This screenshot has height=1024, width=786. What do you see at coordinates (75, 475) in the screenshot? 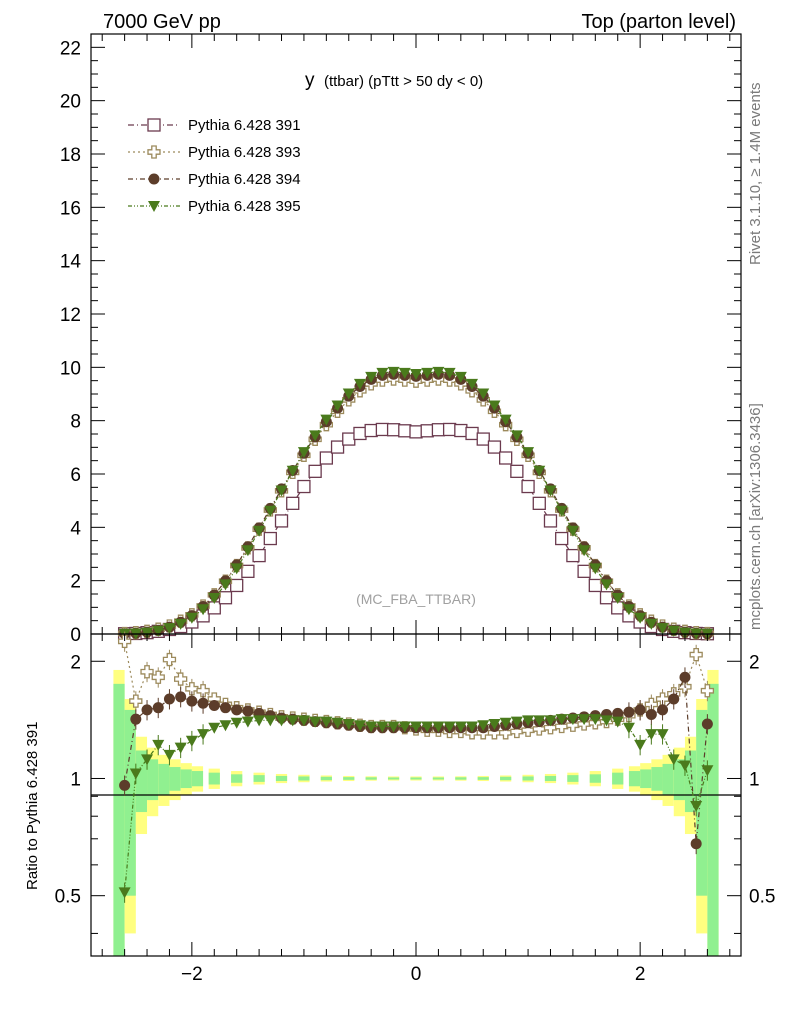
I see `y-tick-label: 6` at bounding box center [75, 475].